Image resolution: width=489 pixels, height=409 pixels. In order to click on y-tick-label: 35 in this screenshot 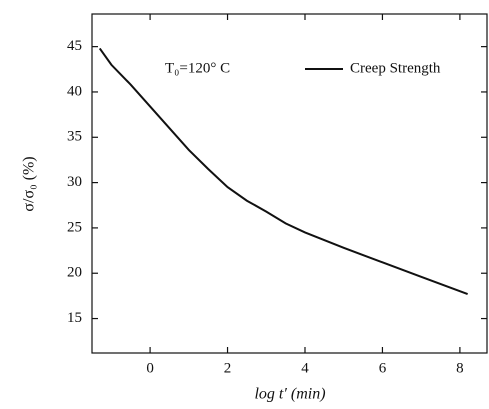, I will do `click(74, 137)`.